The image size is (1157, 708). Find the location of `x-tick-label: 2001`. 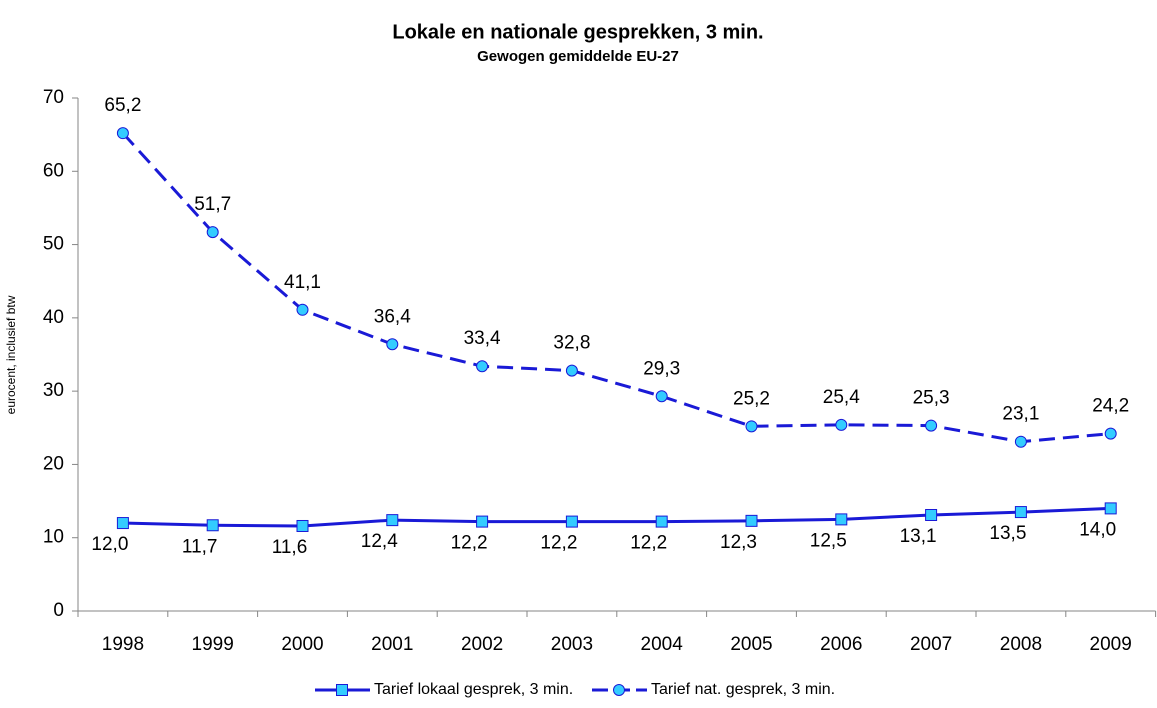

x-tick-label: 2001 is located at coordinates (392, 644).